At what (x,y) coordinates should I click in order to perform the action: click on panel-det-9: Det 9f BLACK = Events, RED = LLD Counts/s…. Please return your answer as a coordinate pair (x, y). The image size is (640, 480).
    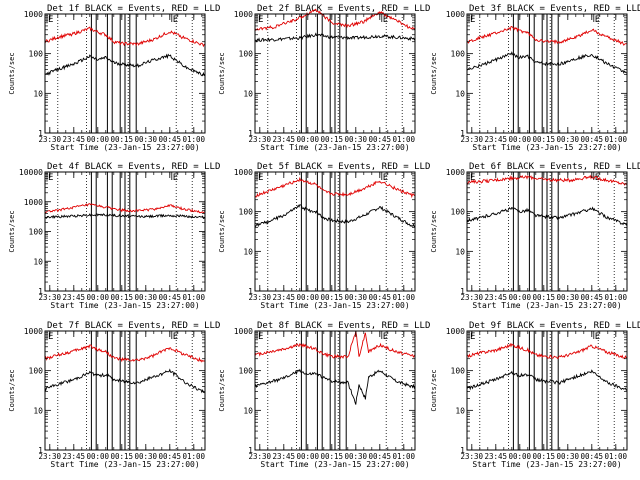
    Looking at the image, I should click on (535, 395).